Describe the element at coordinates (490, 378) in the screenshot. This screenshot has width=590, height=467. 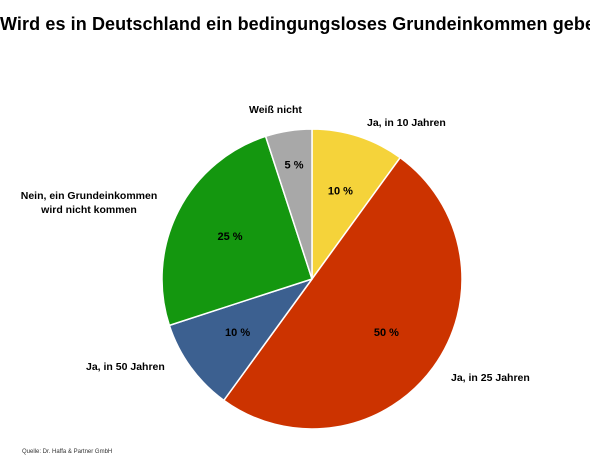
I see `slice-label-ja-25-jahren: Ja, in 25 Jahren` at that location.